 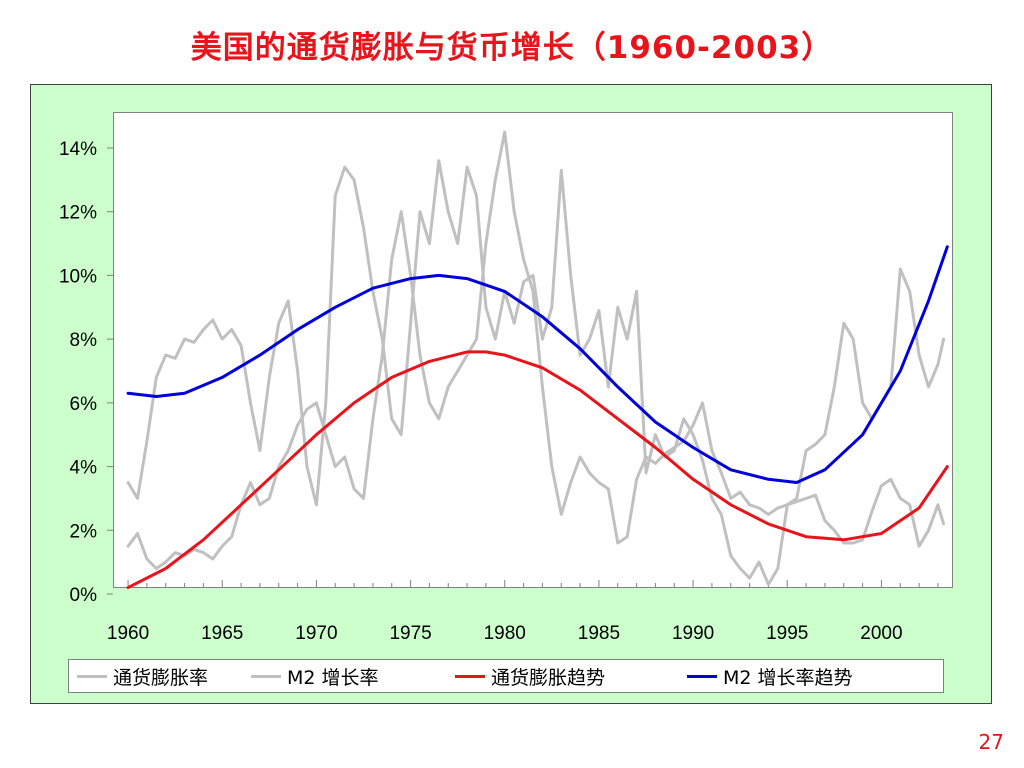 I want to click on legend-item-m2-growth: M2 增长率, so click(x=315, y=676).